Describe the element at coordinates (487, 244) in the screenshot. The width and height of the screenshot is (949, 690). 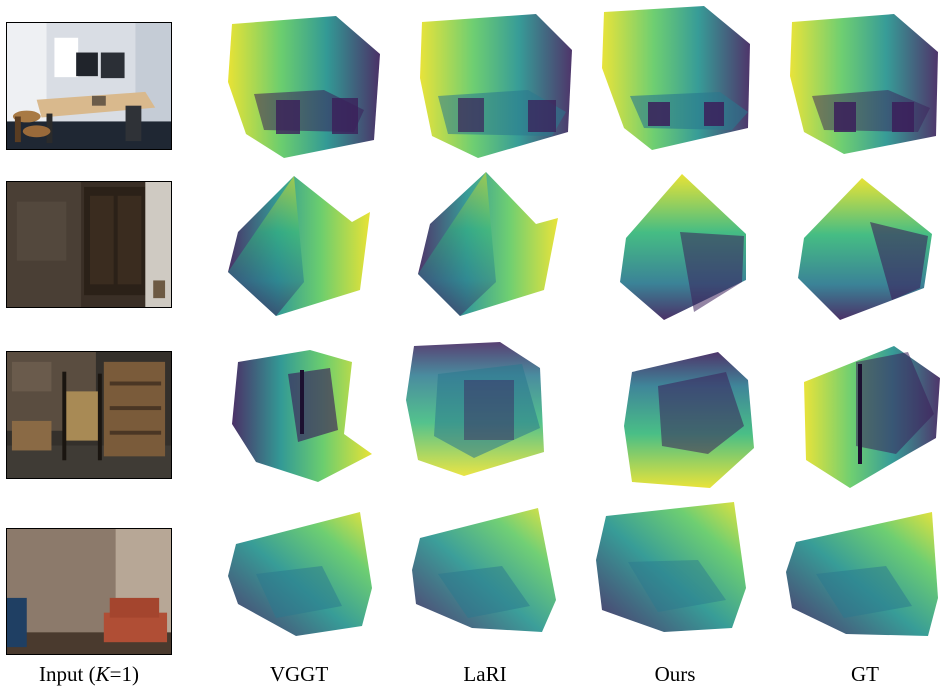
I see `cloud-wardrobe-lari` at that location.